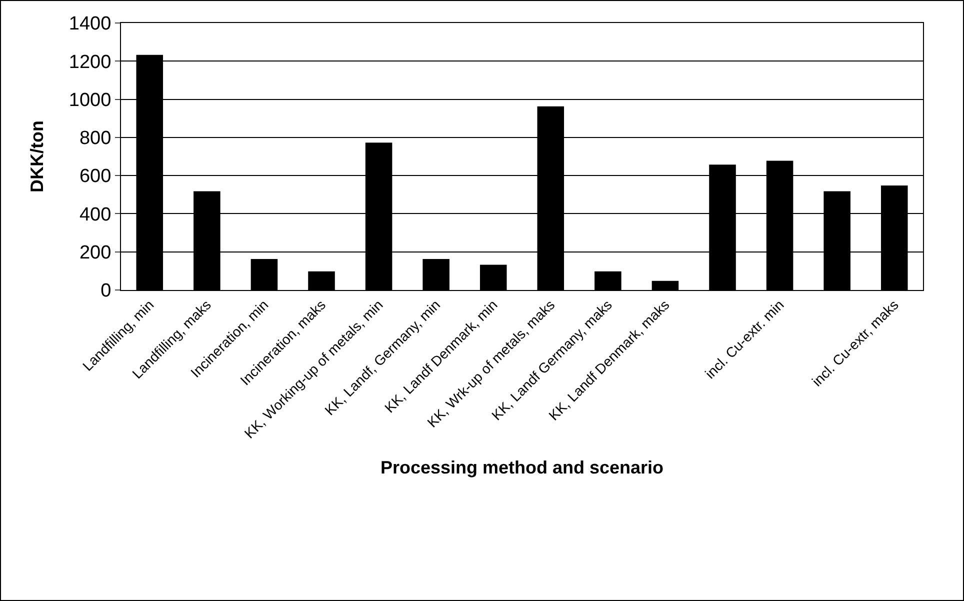 This screenshot has width=964, height=601. Describe the element at coordinates (95, 253) in the screenshot. I see `y-tick-label: 200` at that location.